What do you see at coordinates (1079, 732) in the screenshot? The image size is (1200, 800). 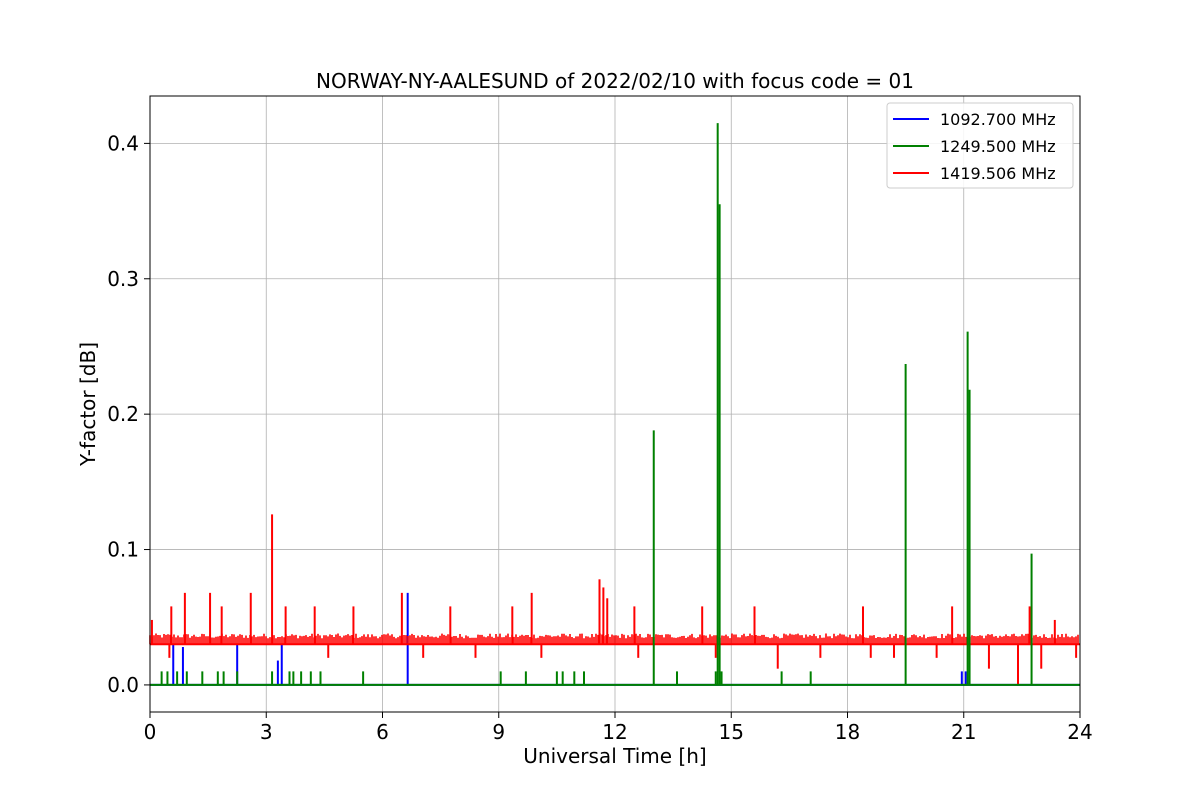 I see `x-tick-label: 24` at bounding box center [1079, 732].